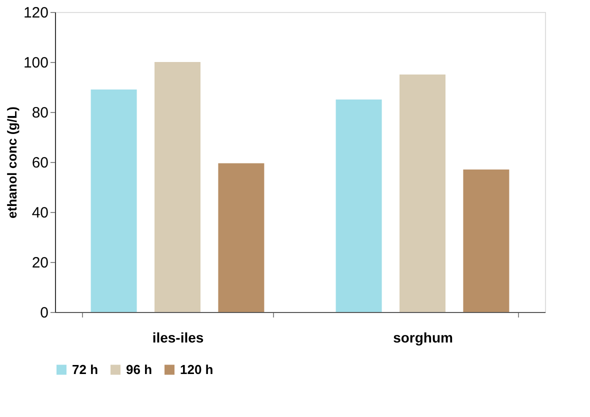 This screenshot has height=417, width=590. Describe the element at coordinates (178, 338) in the screenshot. I see `x-tick-label: iles-iles` at that location.